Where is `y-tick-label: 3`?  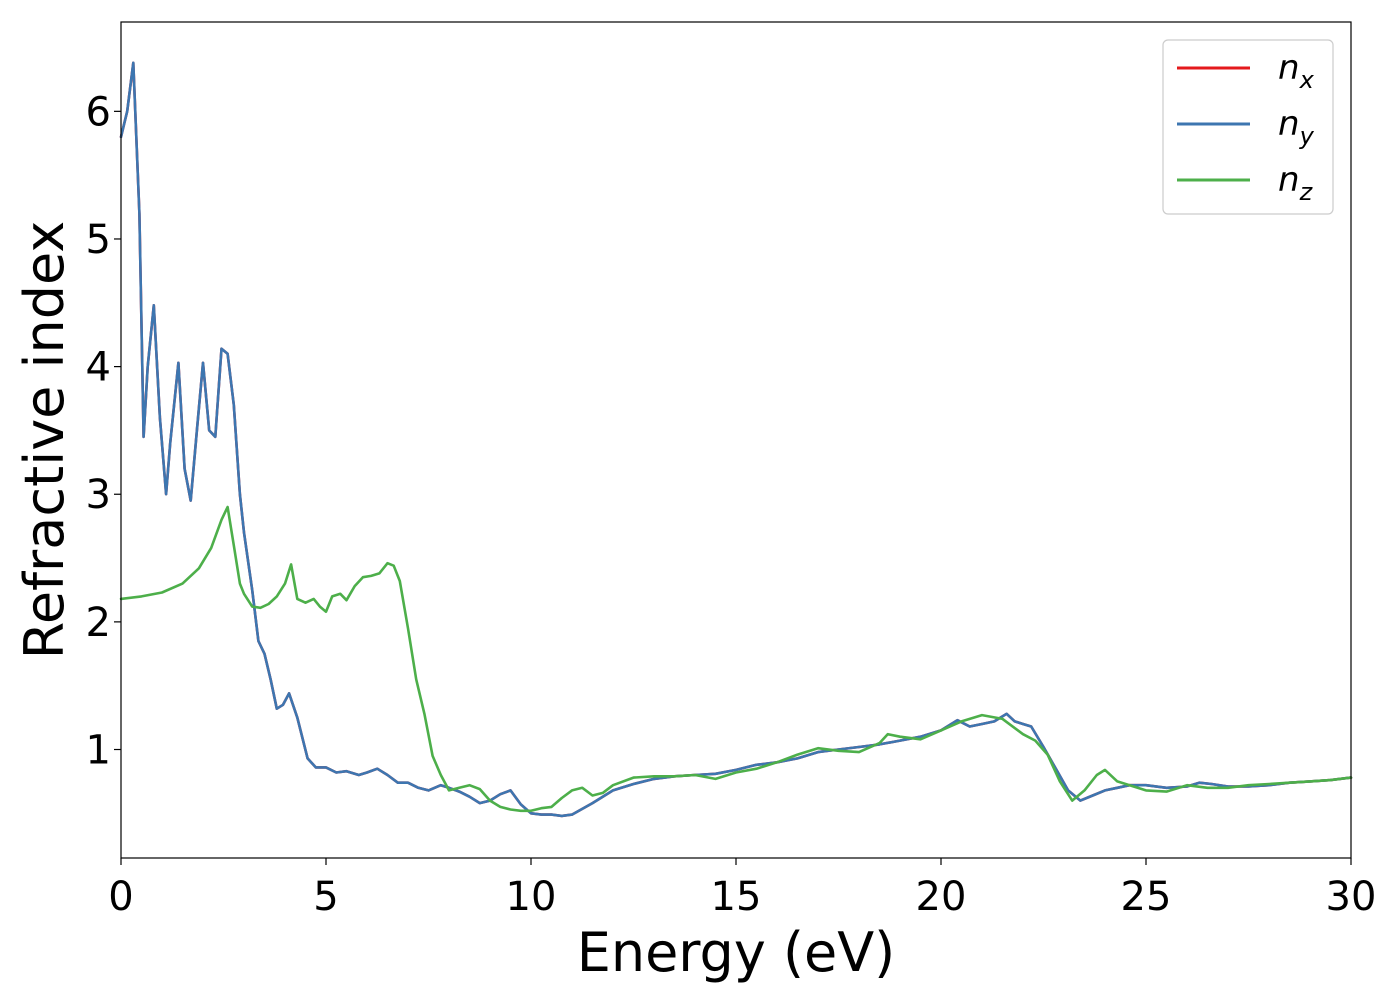 y-tick-label: 3 is located at coordinates (98, 495).